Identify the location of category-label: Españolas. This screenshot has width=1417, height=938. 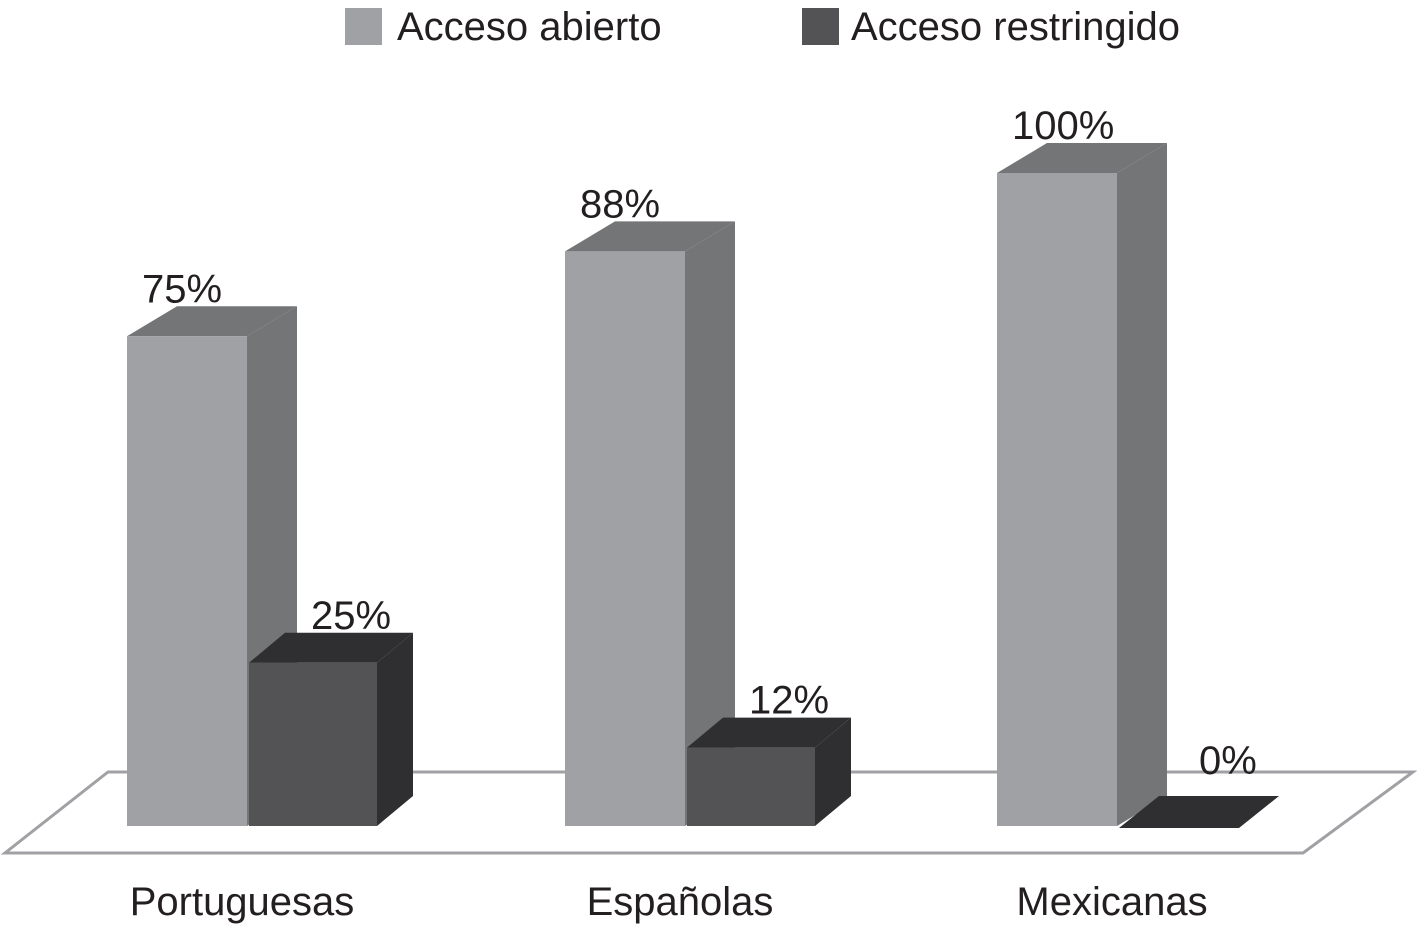
(680, 902).